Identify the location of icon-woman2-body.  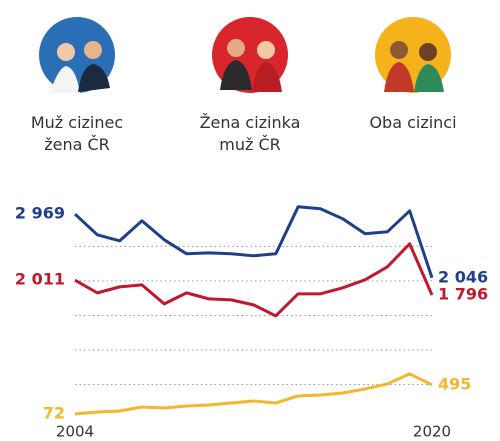
(429, 78).